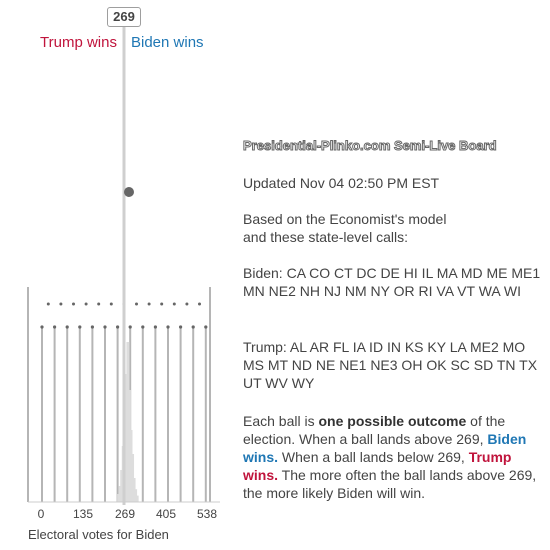 This screenshot has height=550, width=550. I want to click on axis-tick-135: 135, so click(83, 514).